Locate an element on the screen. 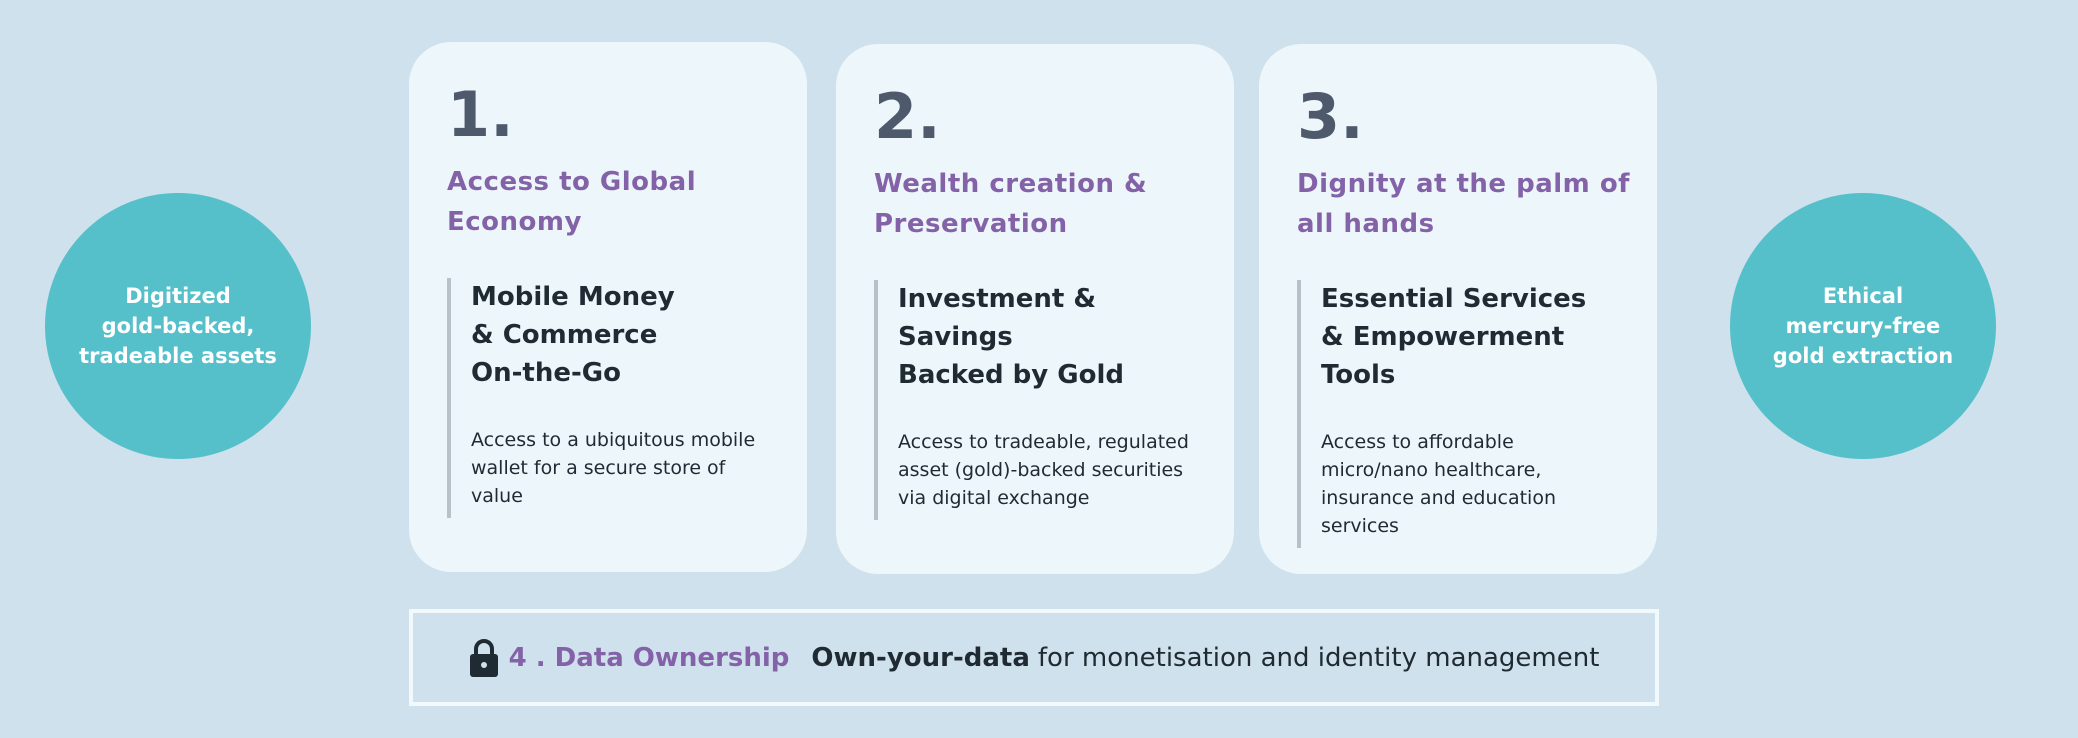 The image size is (2078, 738). card-heading: Access to Global Economy is located at coordinates (572, 202).